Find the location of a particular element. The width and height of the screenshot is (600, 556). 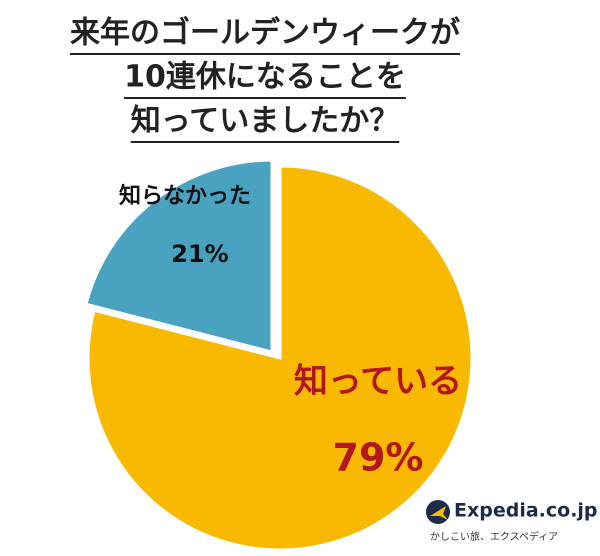

chart-title: 10連休になることを is located at coordinates (265, 77).